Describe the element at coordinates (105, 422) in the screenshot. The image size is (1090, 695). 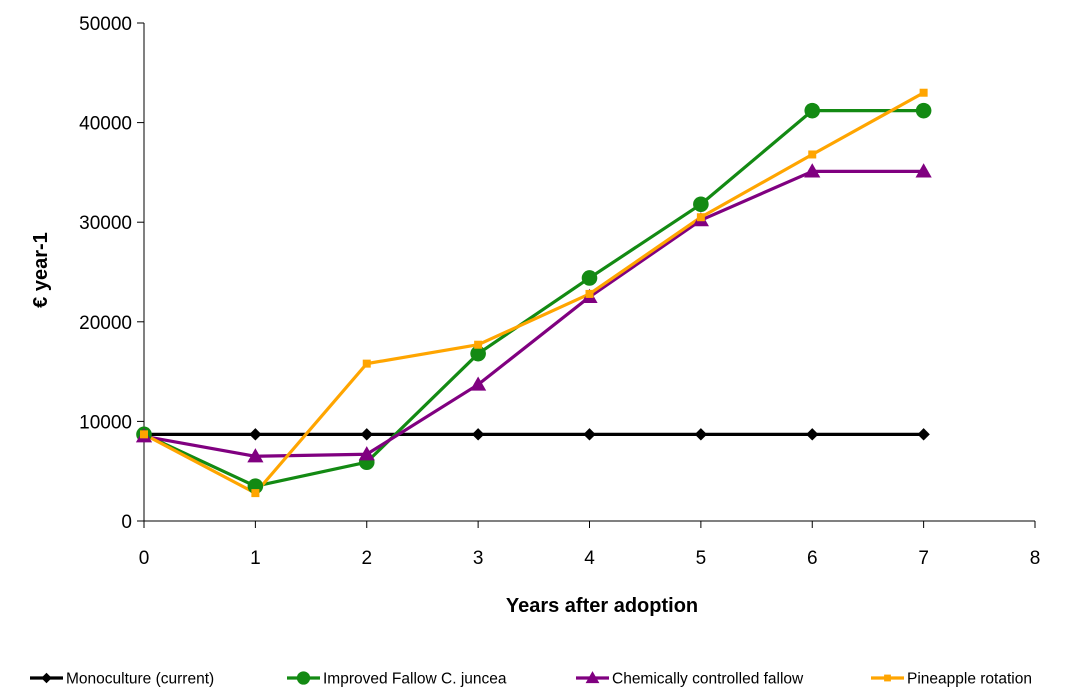
I see `y-tick-label: 10000` at that location.